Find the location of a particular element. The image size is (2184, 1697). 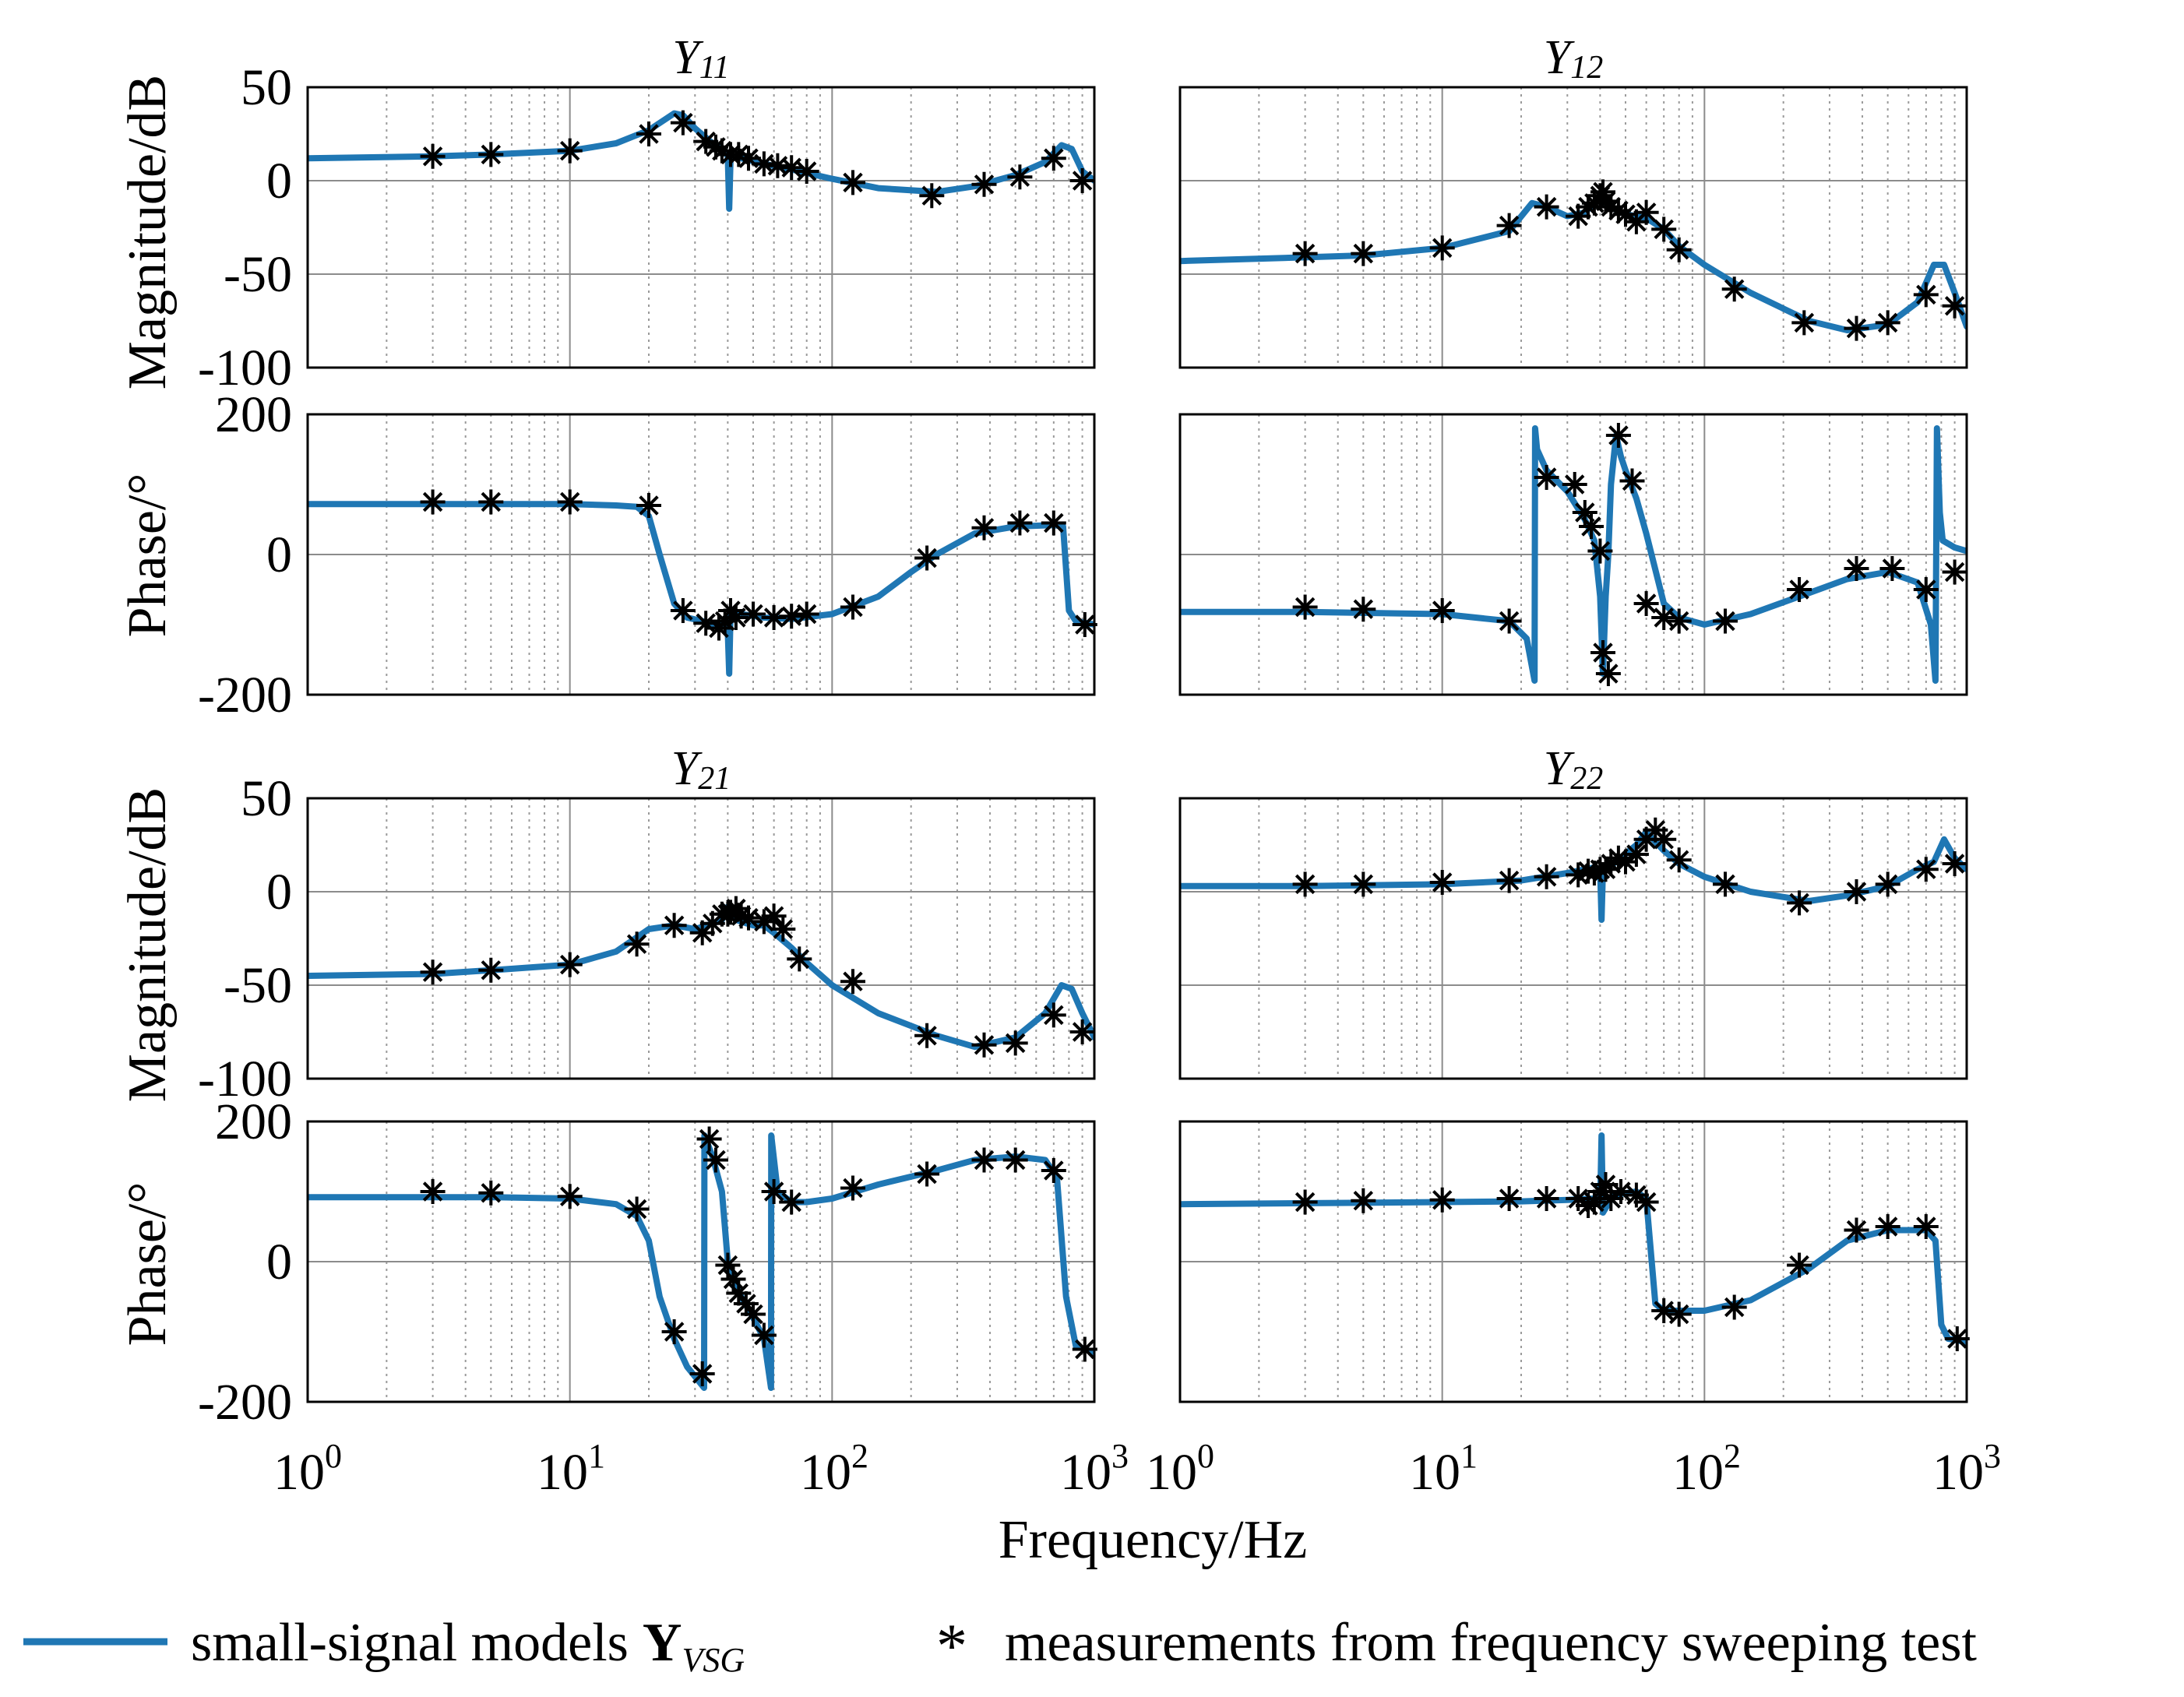

y-tick-label: 0 is located at coordinates (279, 893).